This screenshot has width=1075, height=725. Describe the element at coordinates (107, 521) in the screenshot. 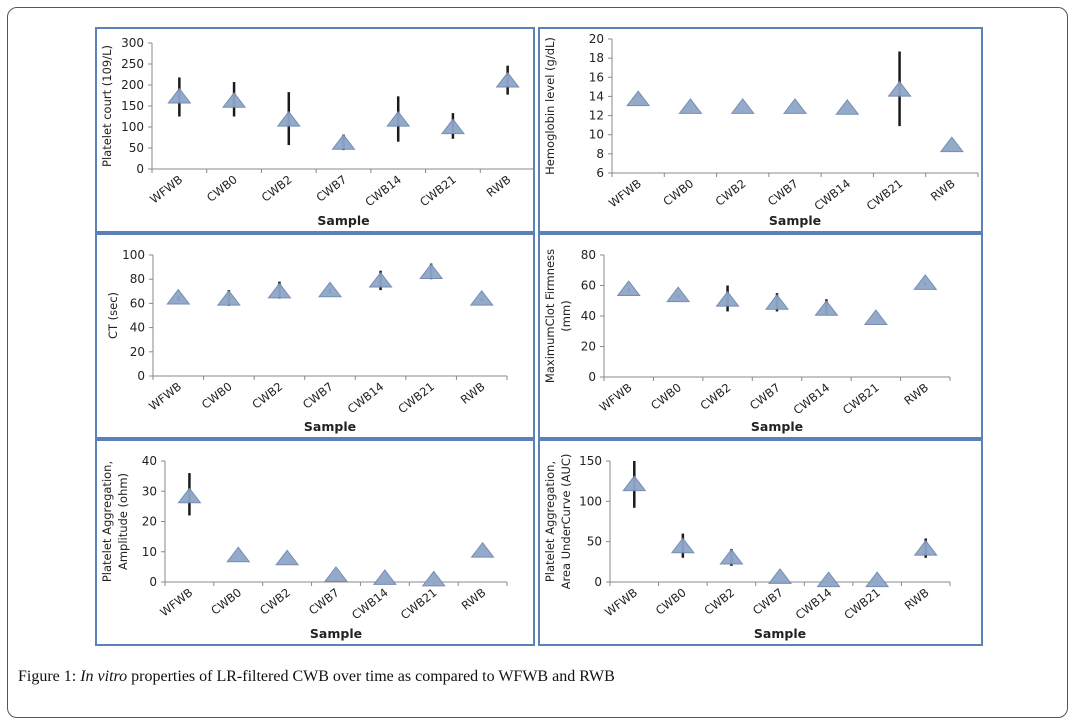

I see `y-axis-title: Platelet Aggregation,` at that location.